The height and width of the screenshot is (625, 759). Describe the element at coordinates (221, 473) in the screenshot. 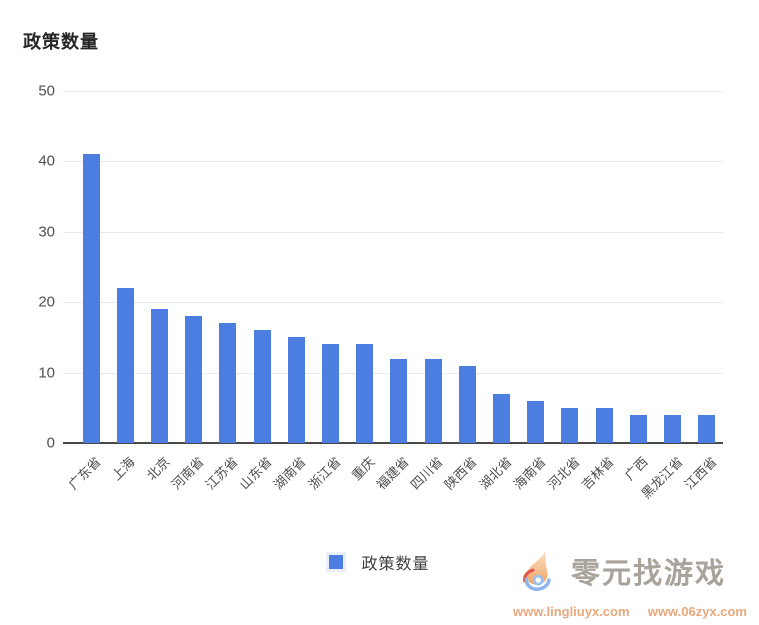

I see `x-axis-label-江苏省: 江苏省` at that location.